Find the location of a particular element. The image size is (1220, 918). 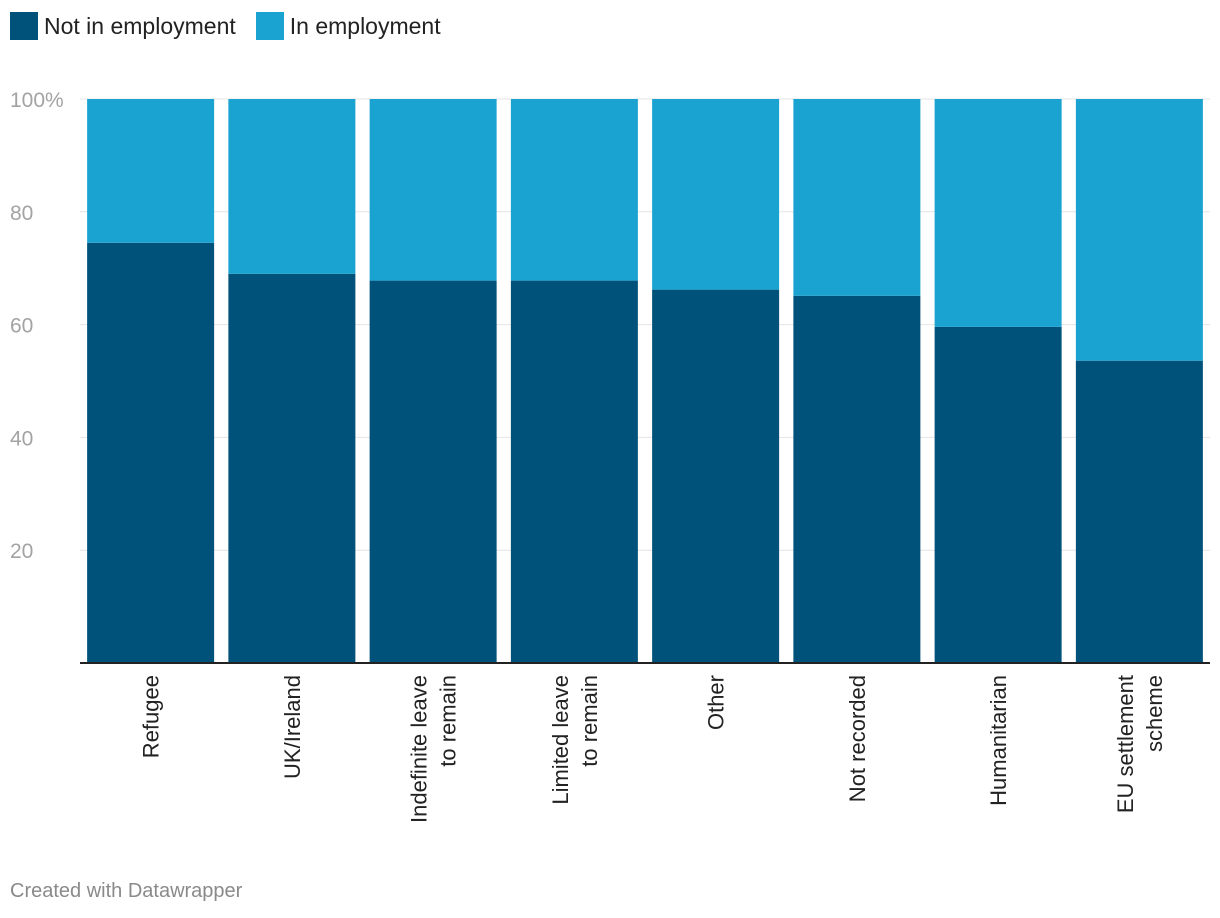

y-tick-label: 20 is located at coordinates (21, 551).